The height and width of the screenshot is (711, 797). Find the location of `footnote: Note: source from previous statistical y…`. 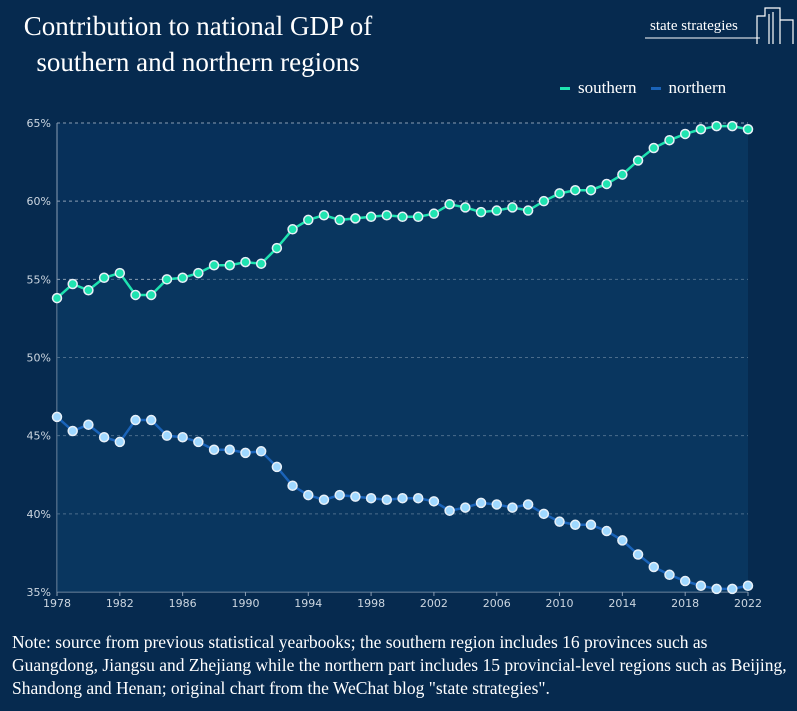

footnote: Note: source from previous statistical y… is located at coordinates (399, 665).